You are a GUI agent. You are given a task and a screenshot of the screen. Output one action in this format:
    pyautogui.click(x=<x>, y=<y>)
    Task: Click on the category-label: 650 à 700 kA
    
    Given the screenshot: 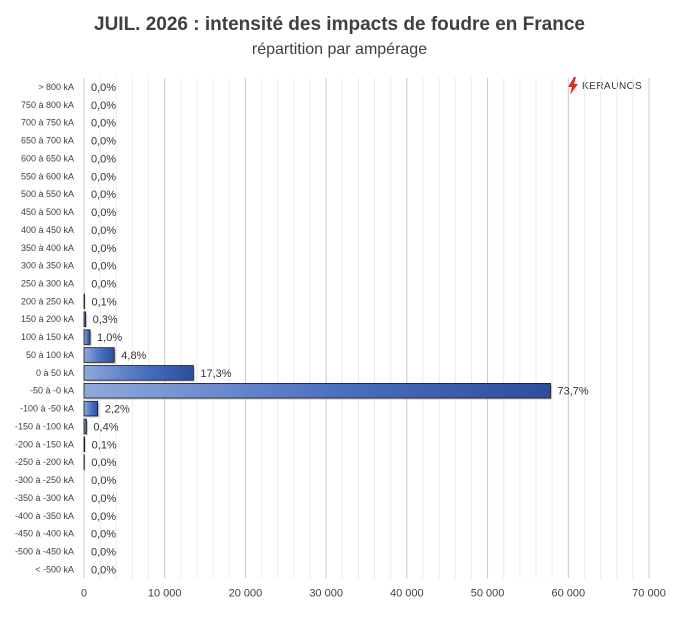 What is the action you would take?
    pyautogui.click(x=47, y=141)
    